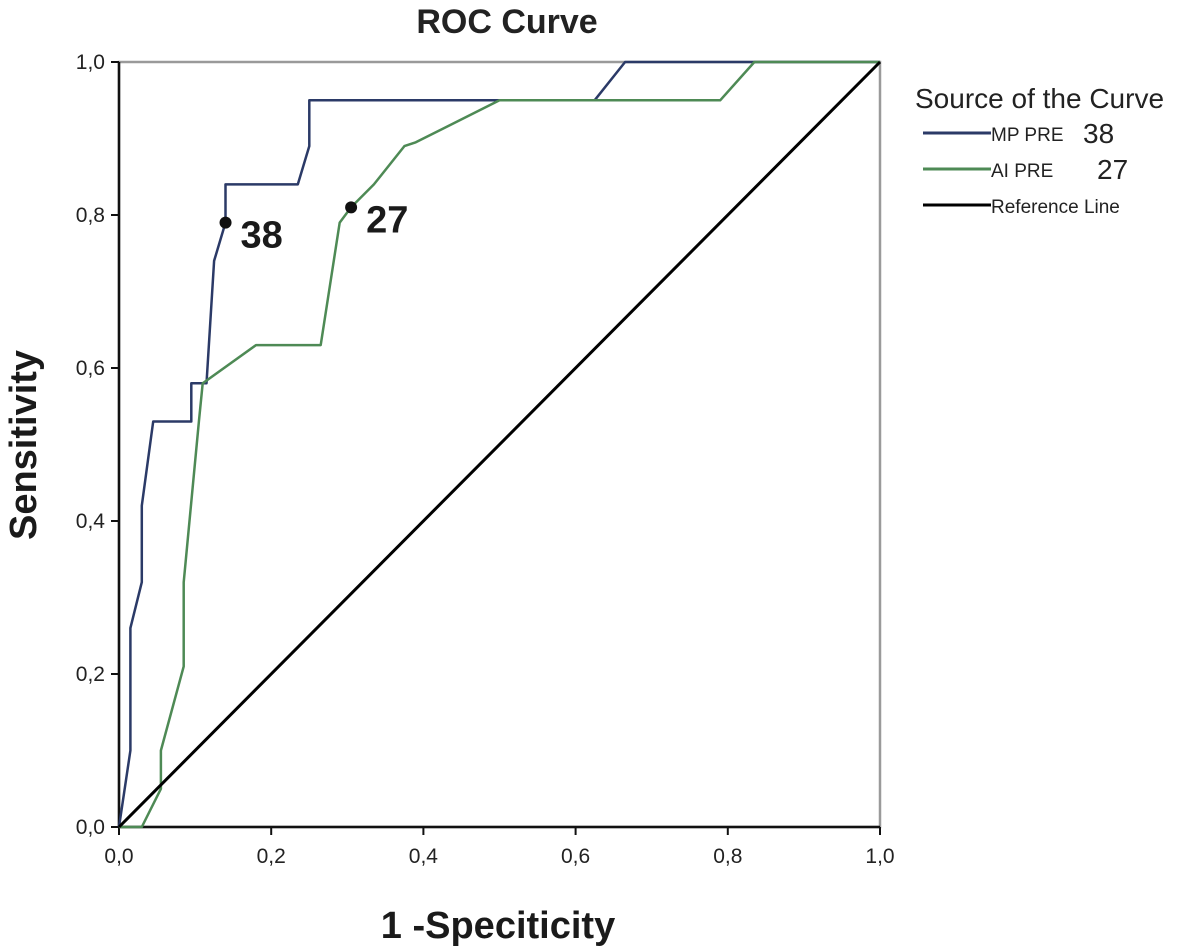 The image size is (1200, 950). What do you see at coordinates (1027, 135) in the screenshot?
I see `legend-entry-label: MP PRE` at bounding box center [1027, 135].